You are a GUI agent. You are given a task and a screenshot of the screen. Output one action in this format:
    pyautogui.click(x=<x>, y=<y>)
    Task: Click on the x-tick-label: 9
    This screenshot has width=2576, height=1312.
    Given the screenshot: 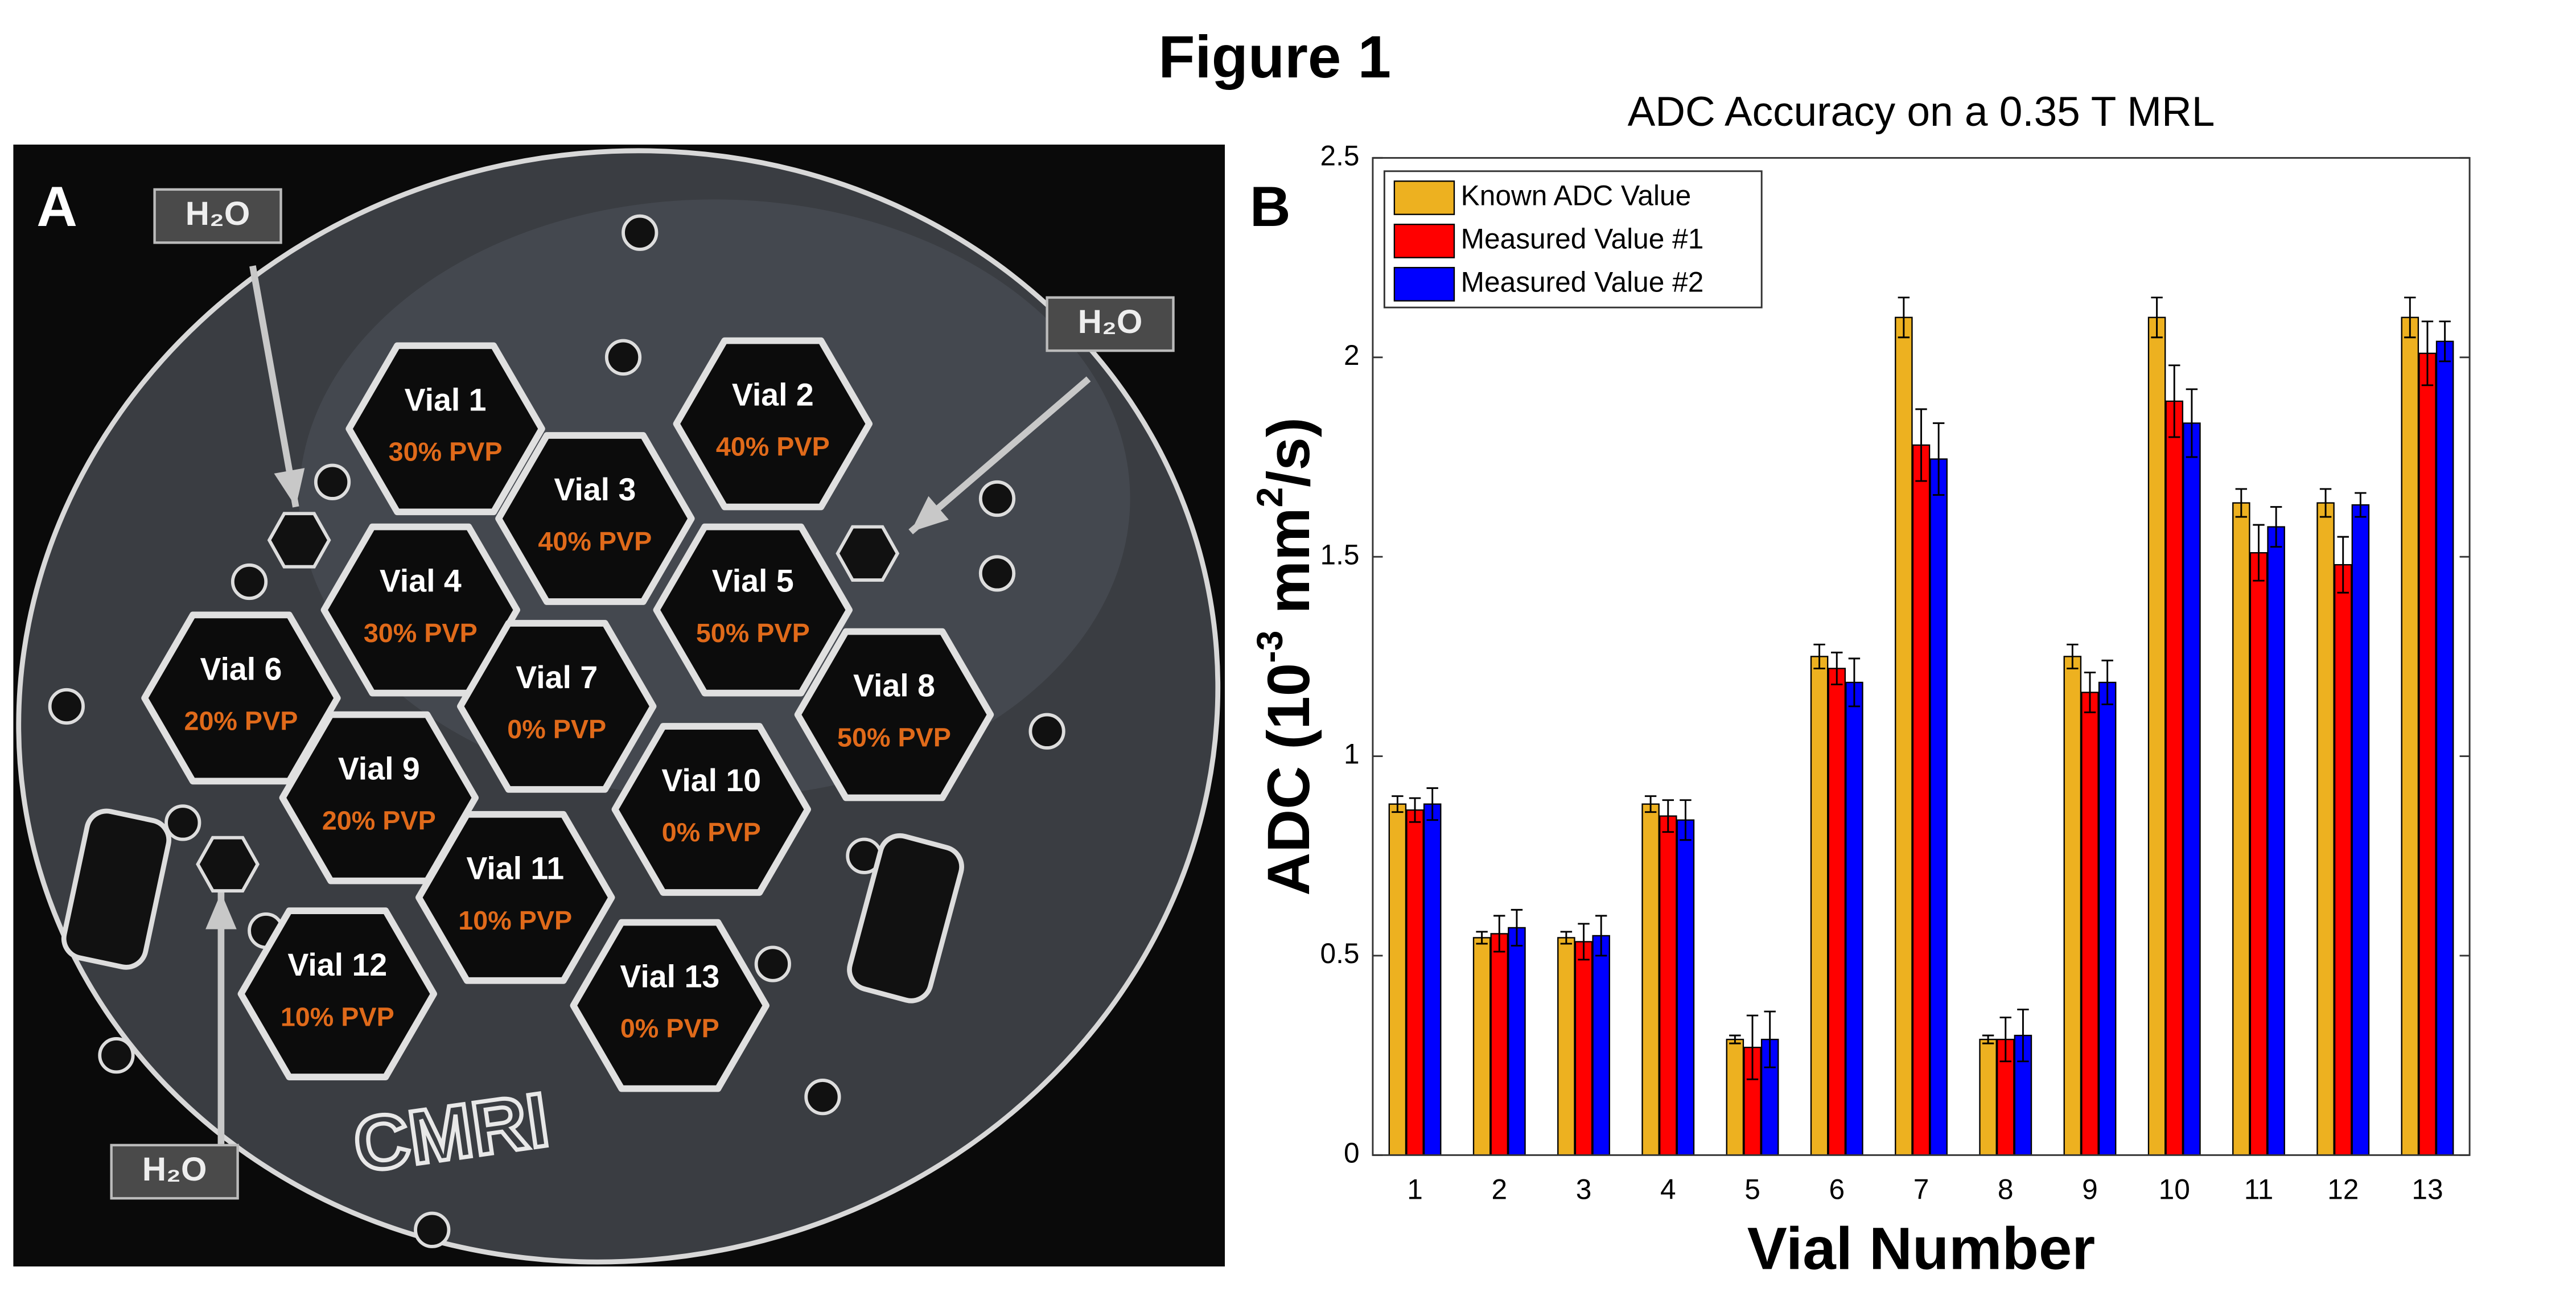 What is the action you would take?
    pyautogui.click(x=2090, y=1190)
    